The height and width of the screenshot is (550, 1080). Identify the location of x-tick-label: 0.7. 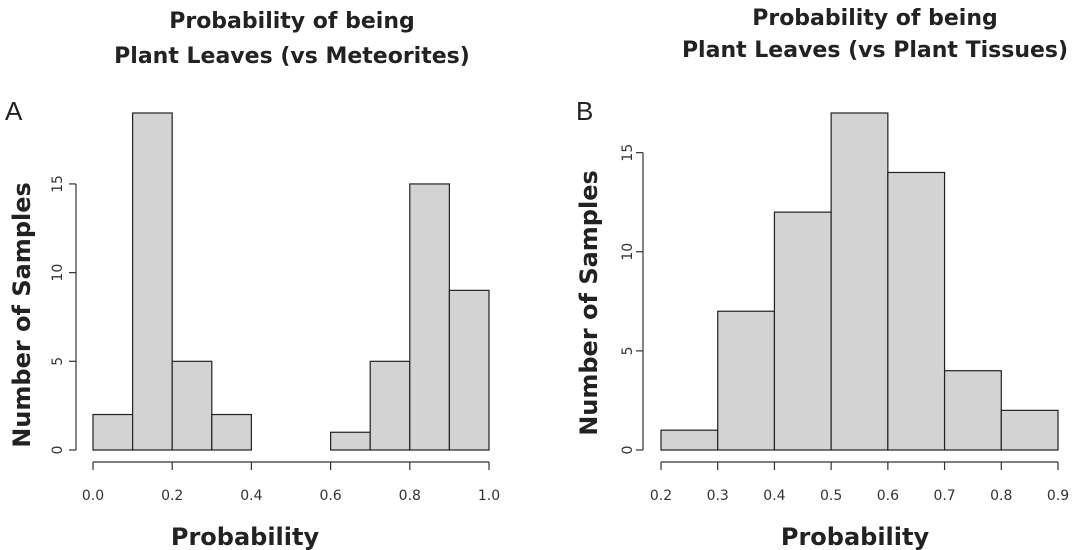
(944, 496).